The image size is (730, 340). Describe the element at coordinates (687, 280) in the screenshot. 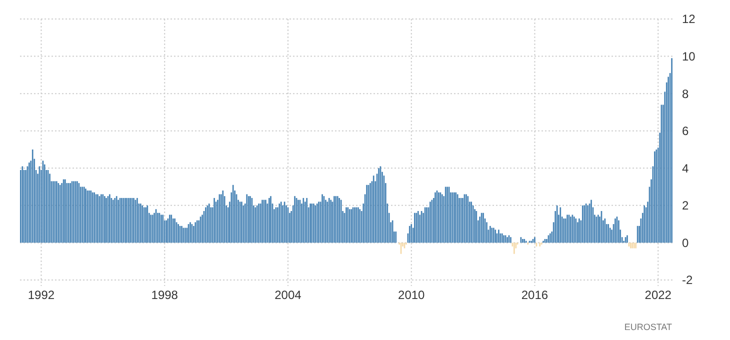

I see `y-tick-label: -2` at that location.